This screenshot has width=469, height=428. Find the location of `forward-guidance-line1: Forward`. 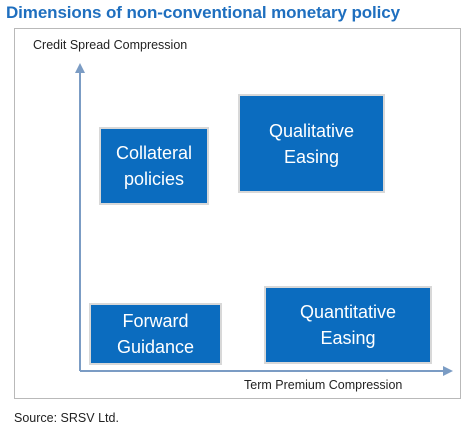

forward-guidance-line1: Forward is located at coordinates (155, 321).